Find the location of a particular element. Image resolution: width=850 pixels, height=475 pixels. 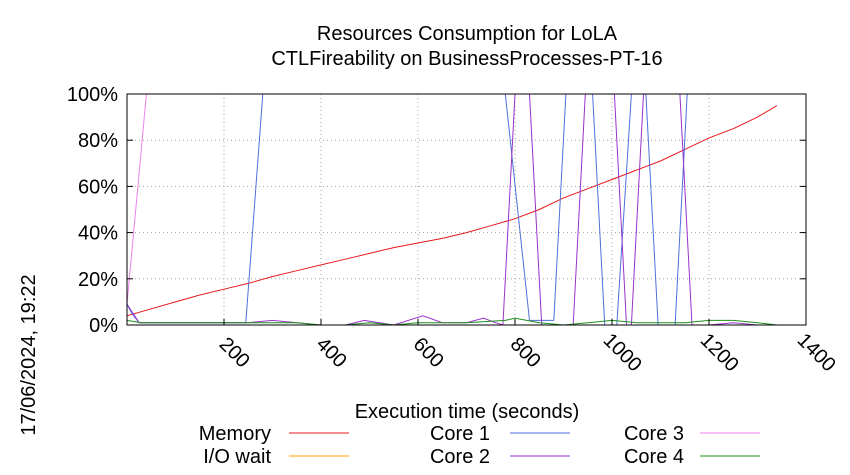

legend-label: Memory is located at coordinates (235, 434).